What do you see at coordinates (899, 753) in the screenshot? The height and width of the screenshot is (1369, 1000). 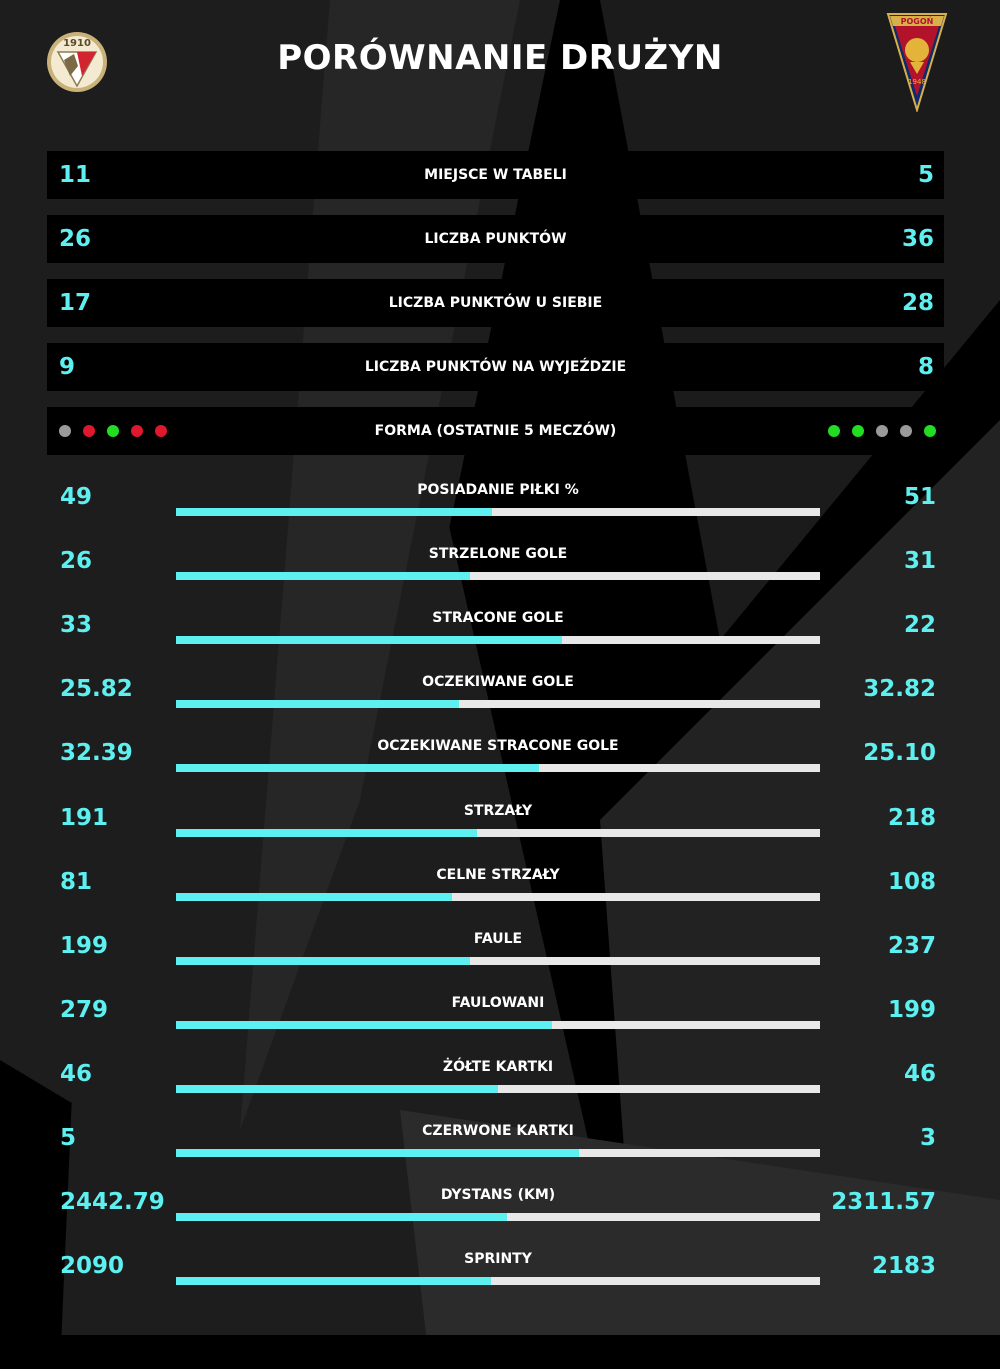 I see `away-value: 25.10` at bounding box center [899, 753].